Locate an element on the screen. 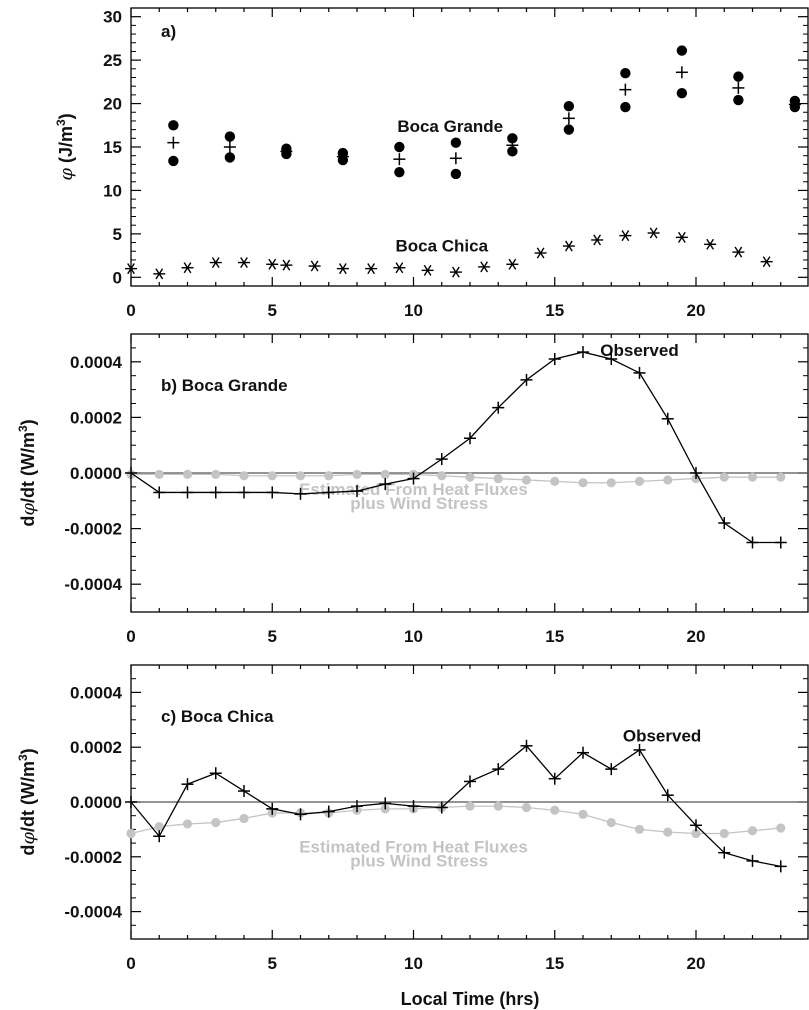  y-tick-label: 0 is located at coordinates (117, 277).